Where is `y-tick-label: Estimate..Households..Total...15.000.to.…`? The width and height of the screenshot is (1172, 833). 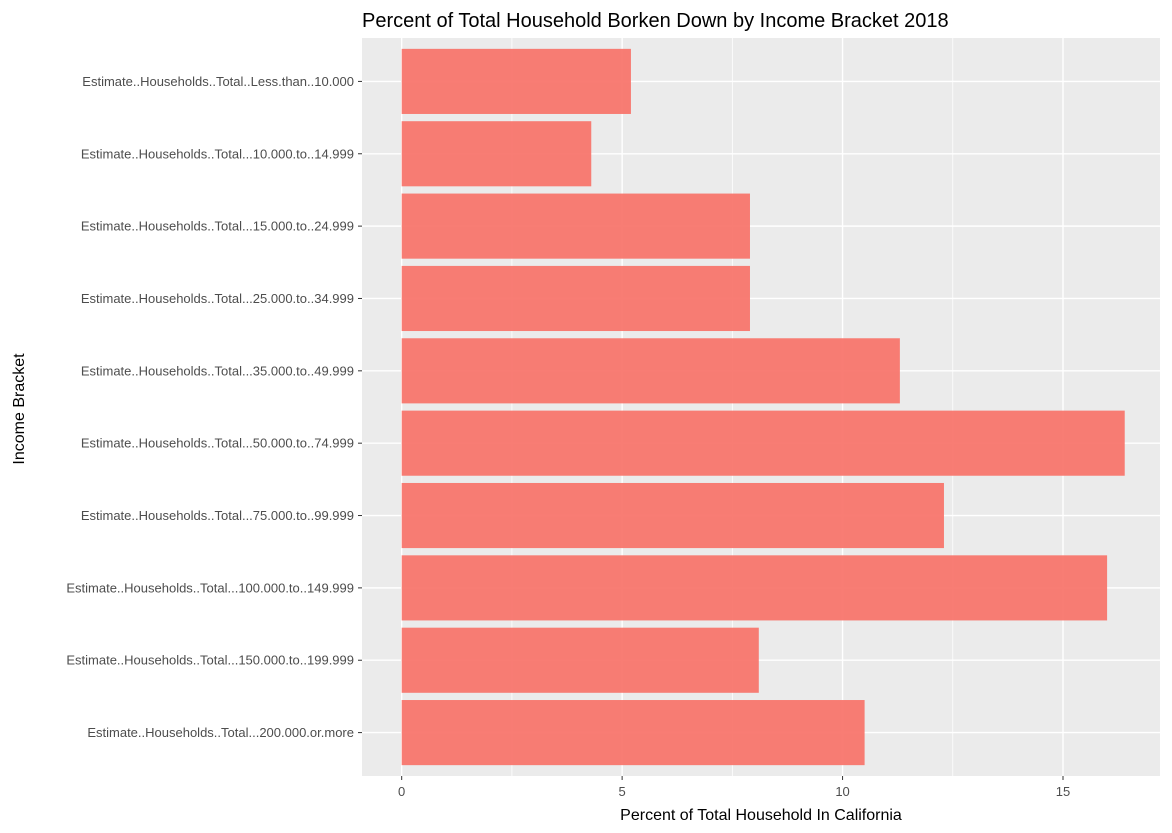 y-tick-label: Estimate..Households..Total...15.000.to.… is located at coordinates (217, 226).